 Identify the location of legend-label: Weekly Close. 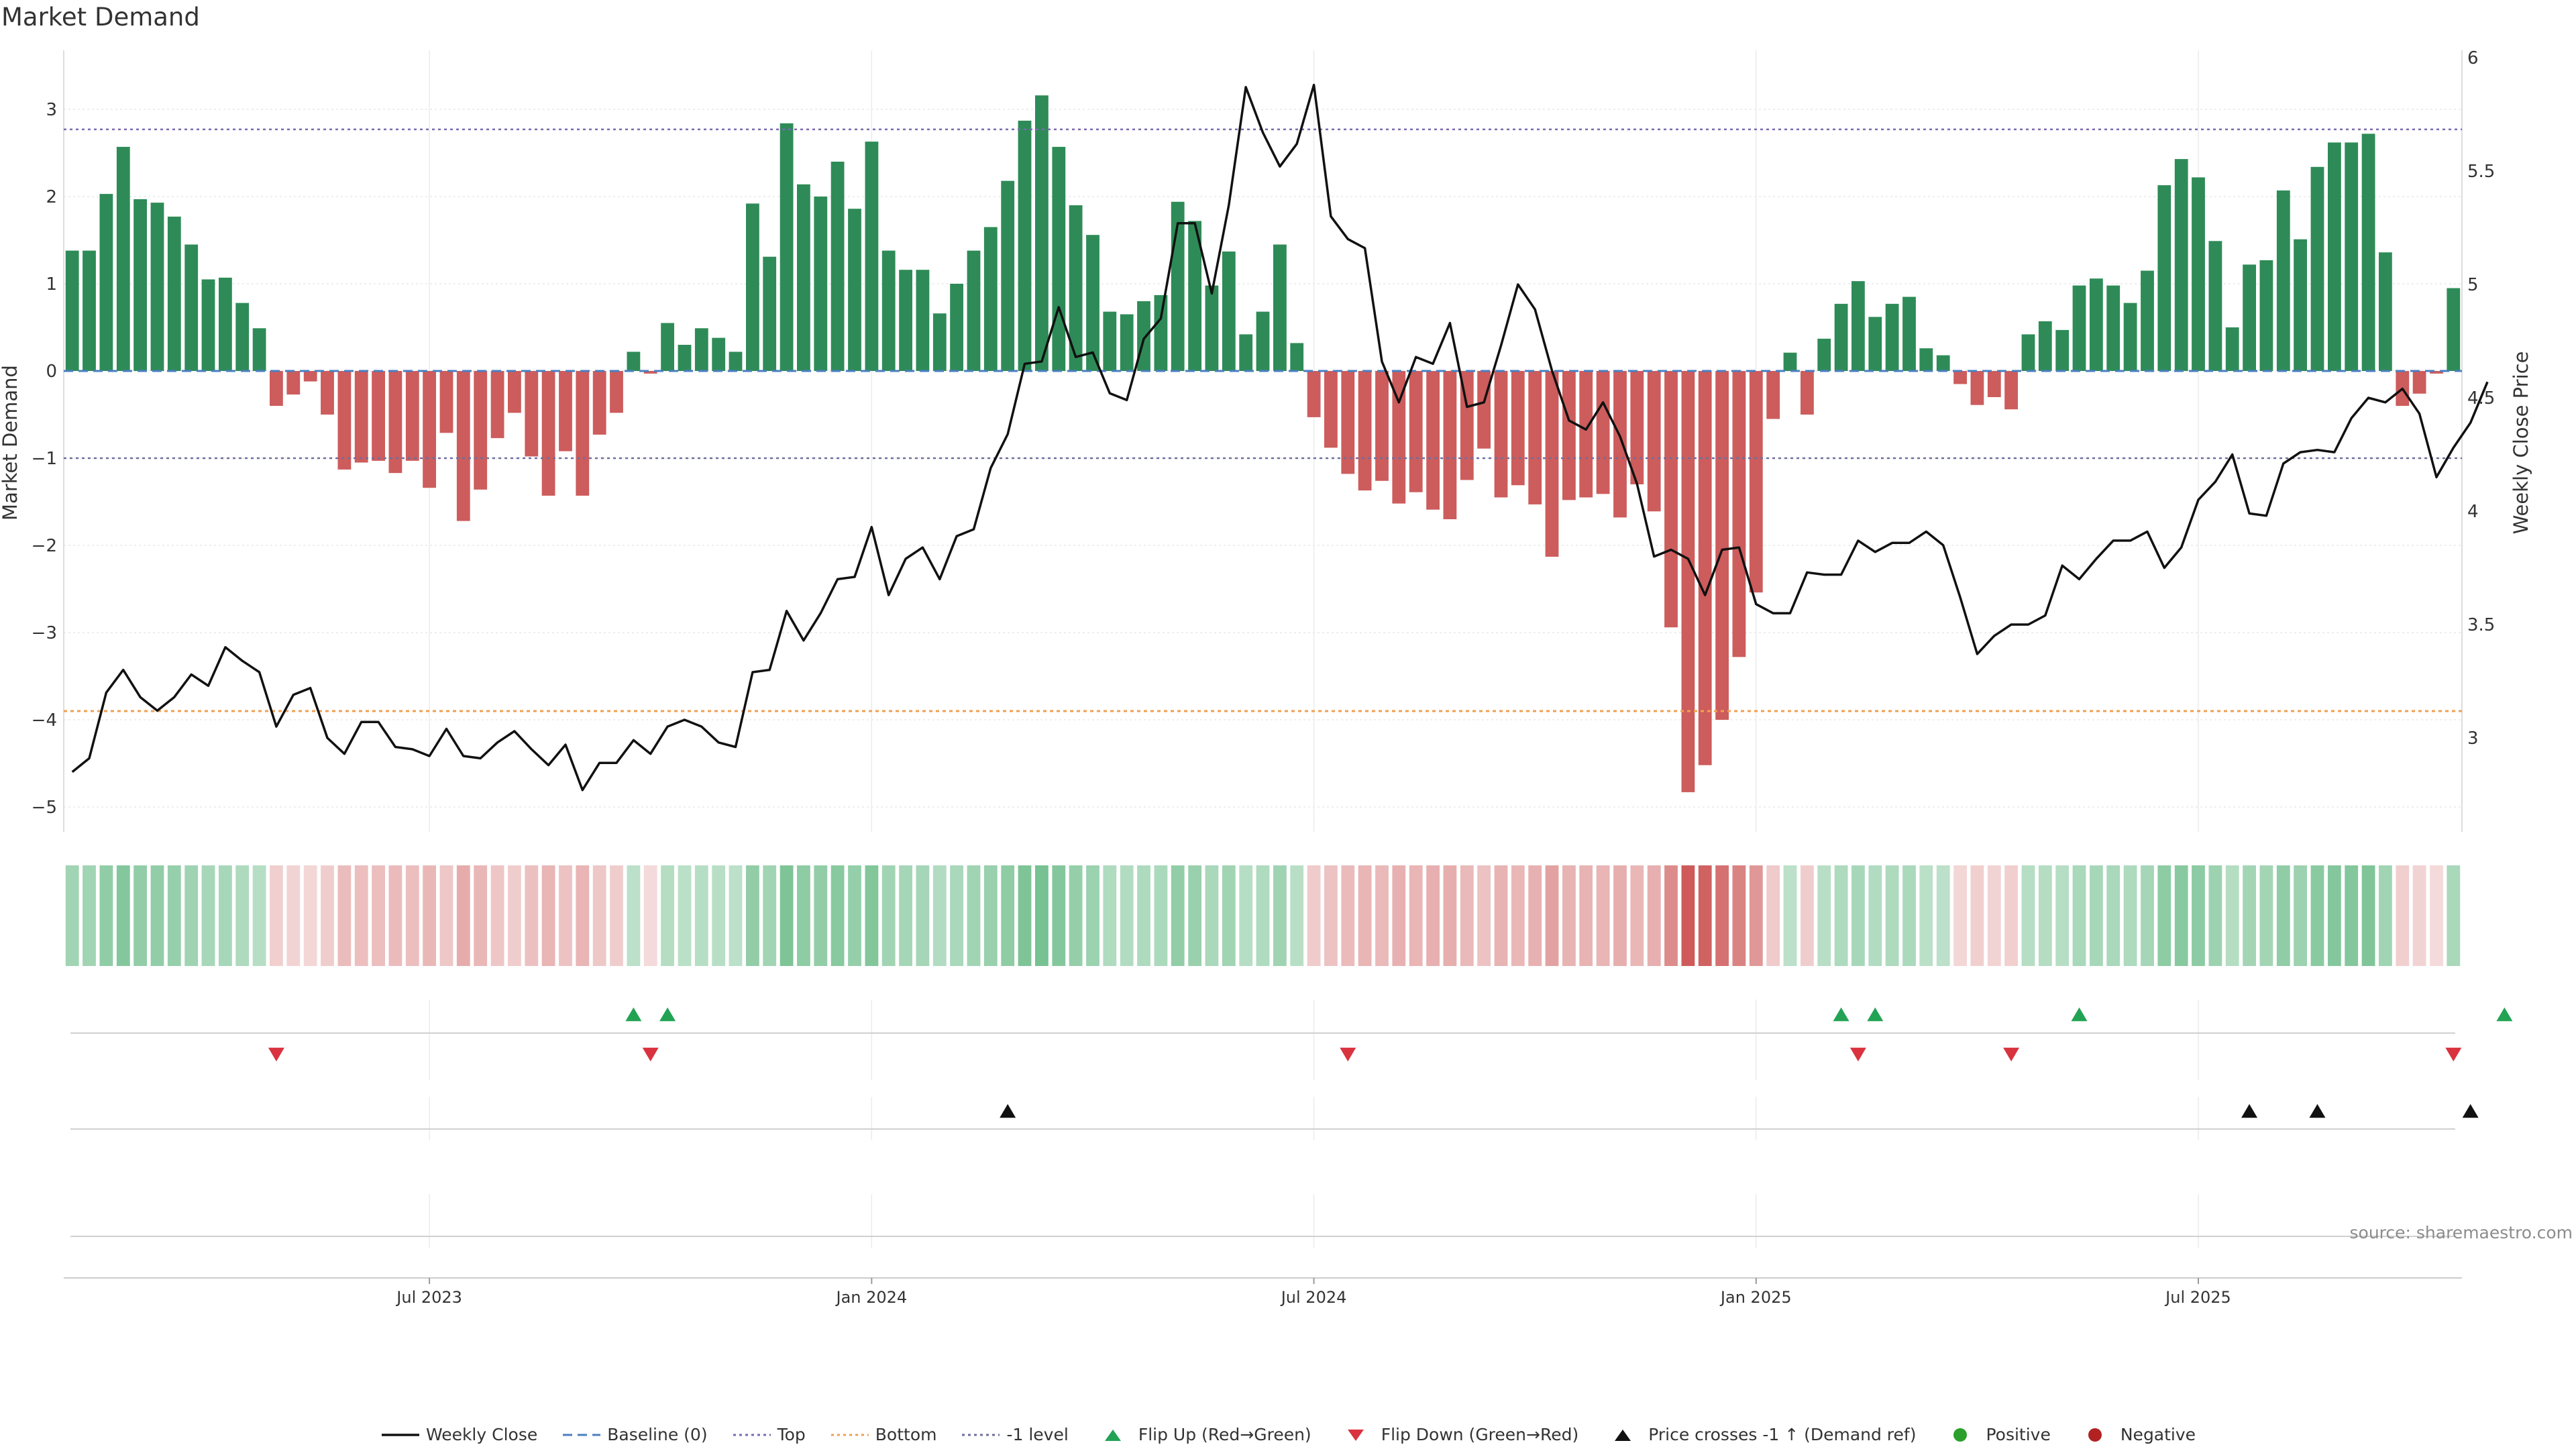
(481, 1434).